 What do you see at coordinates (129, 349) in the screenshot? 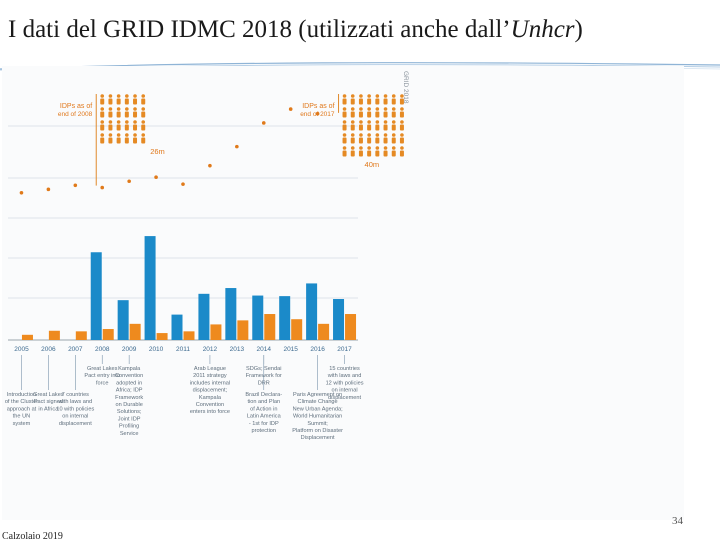
I see `x-tick-label: 2009` at bounding box center [129, 349].